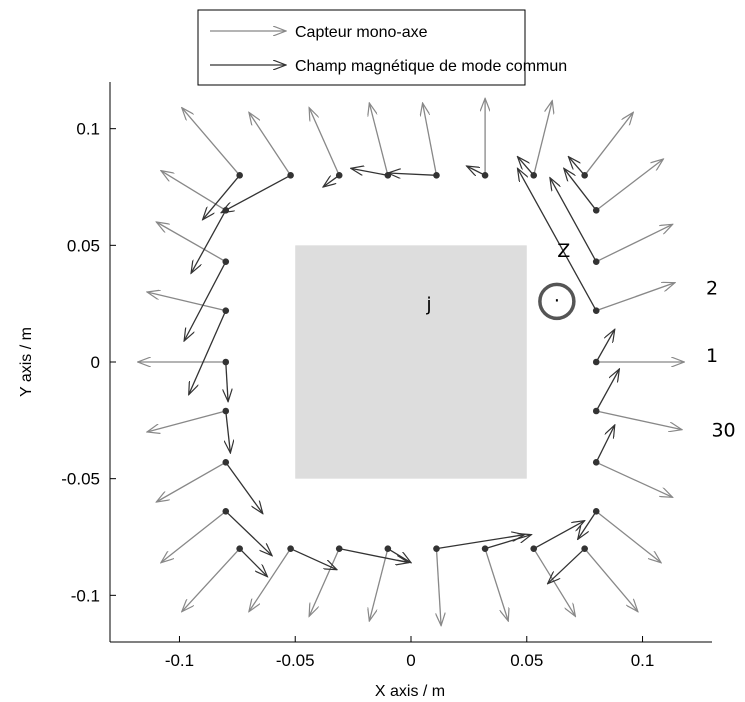 This screenshot has height=702, width=745. Describe the element at coordinates (85, 595) in the screenshot. I see `y-tick-label: -0.1` at that location.